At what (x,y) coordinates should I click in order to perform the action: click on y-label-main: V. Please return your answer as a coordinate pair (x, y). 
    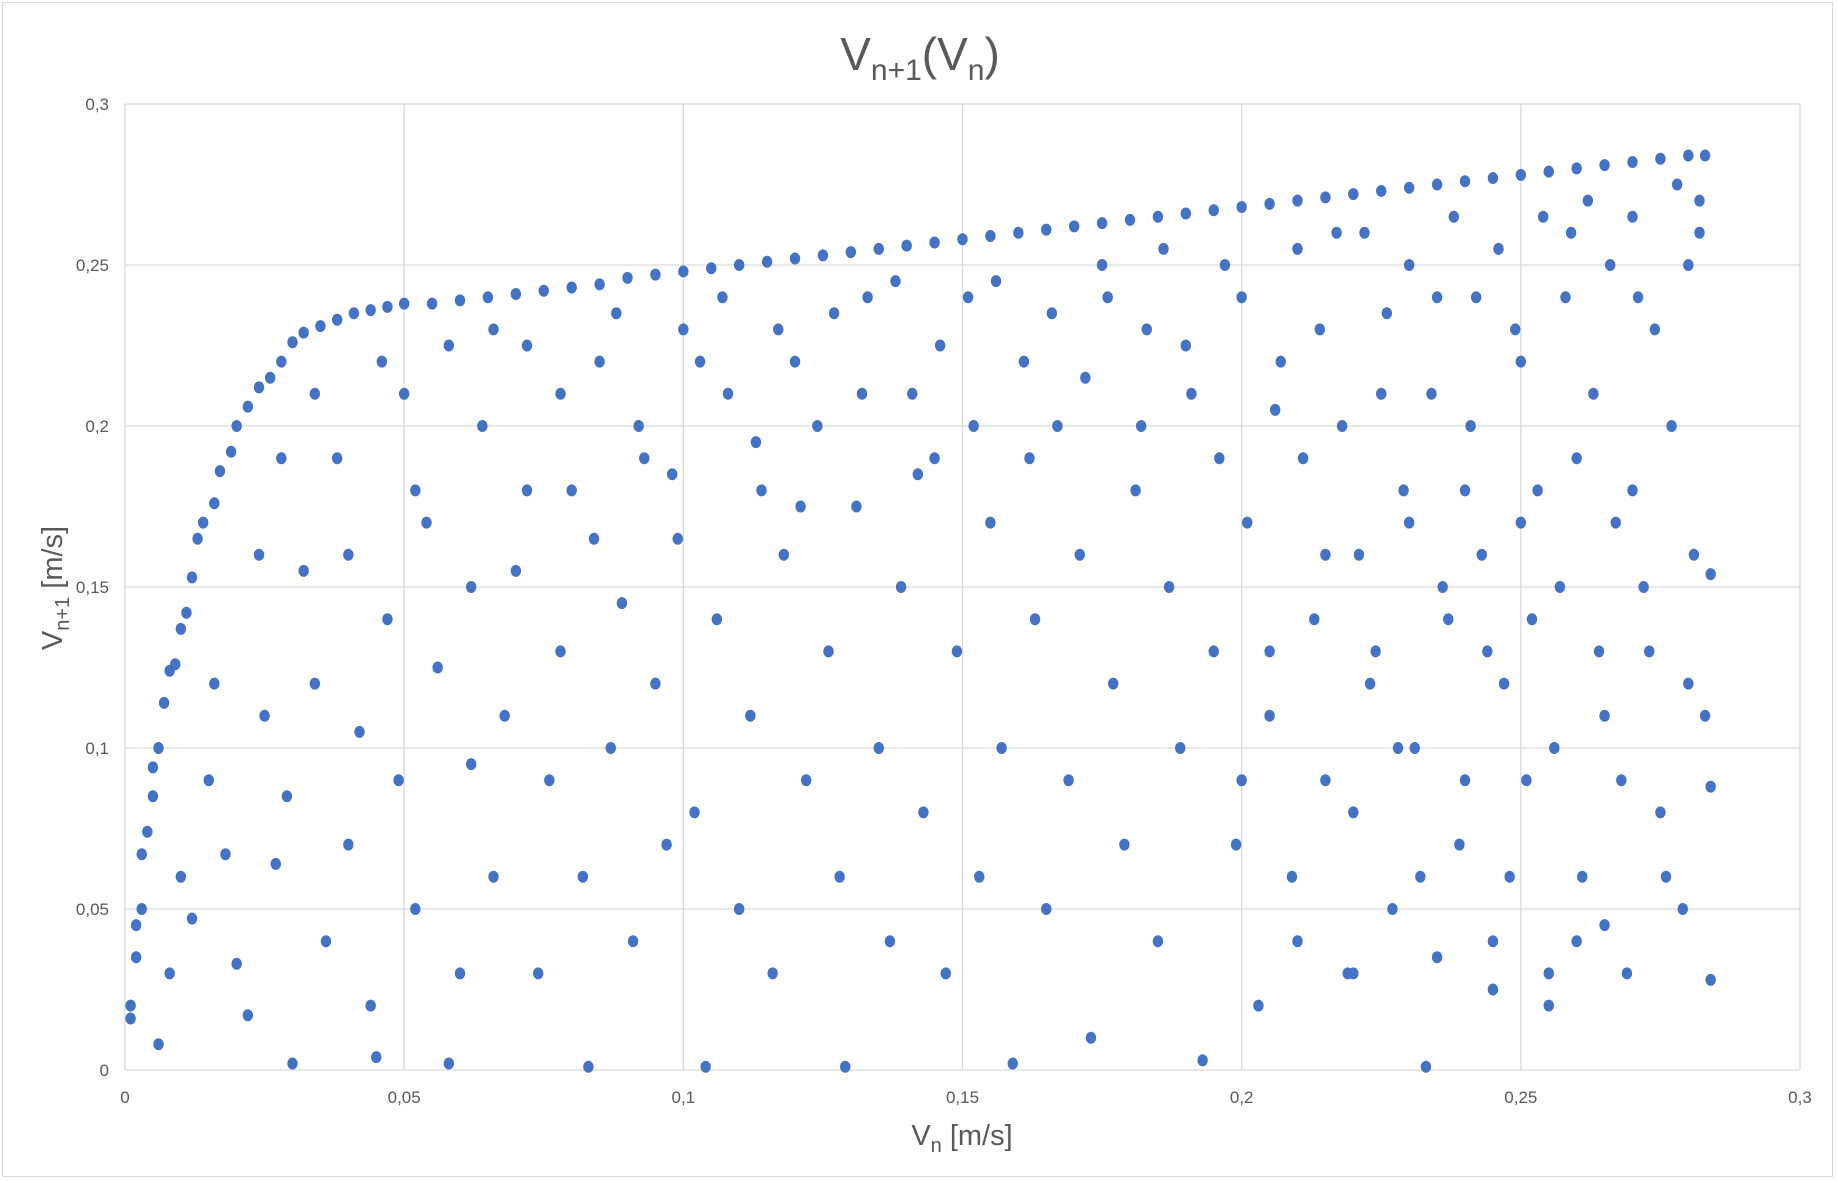
    Looking at the image, I should click on (53, 640).